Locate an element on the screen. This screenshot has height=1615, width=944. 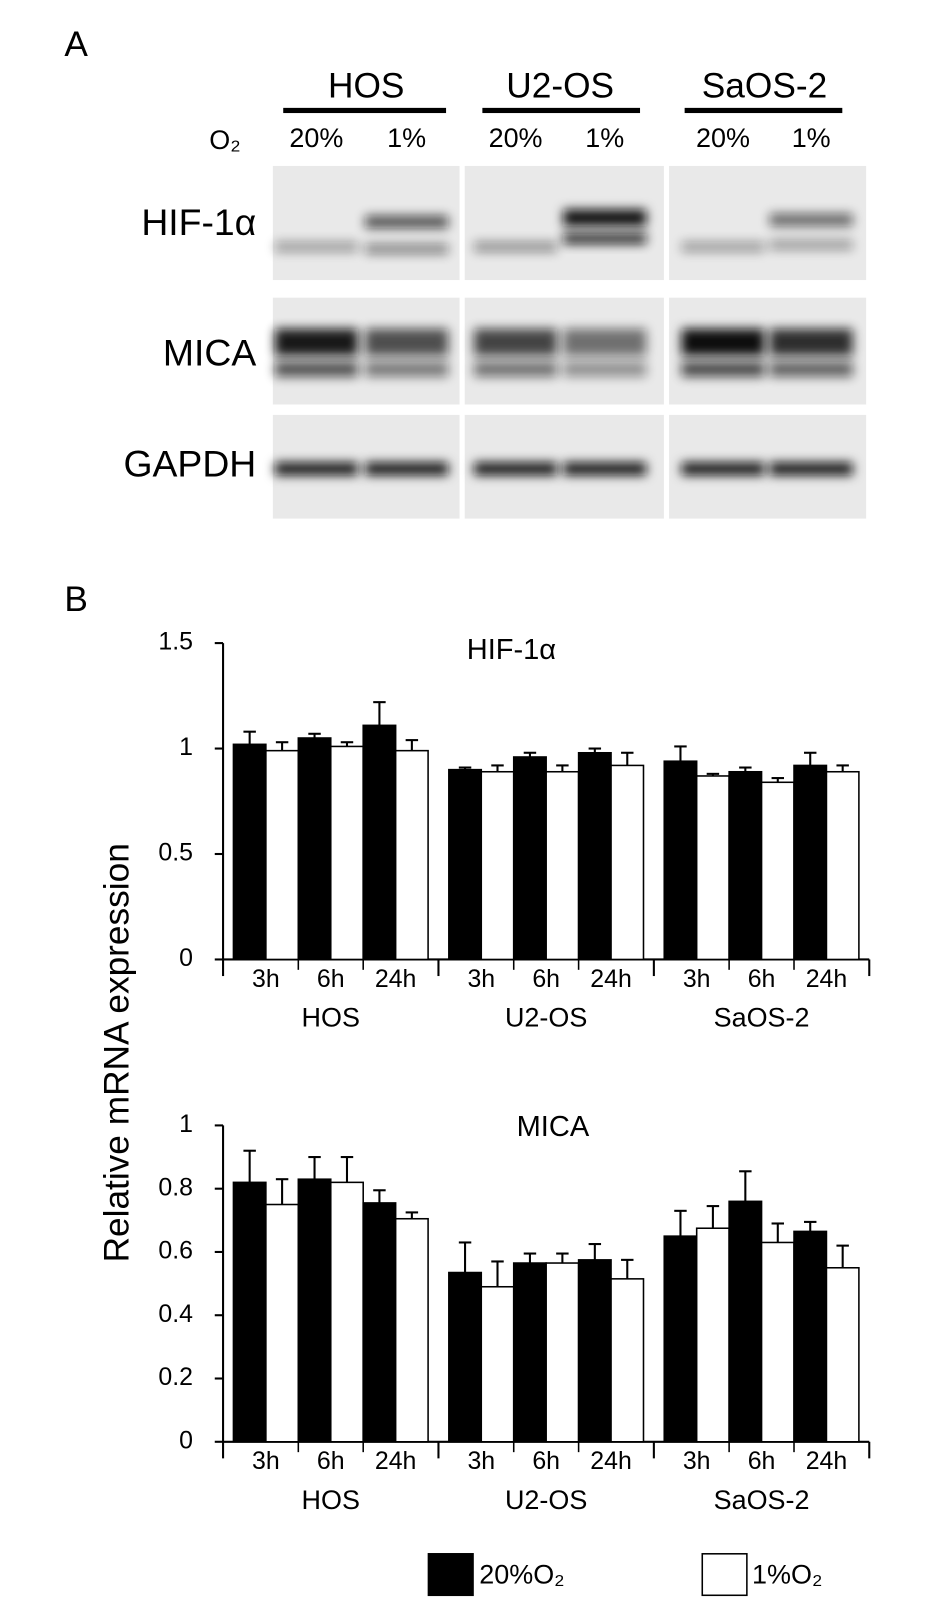
y-tick-label: 0.2 is located at coordinates (175, 1377).